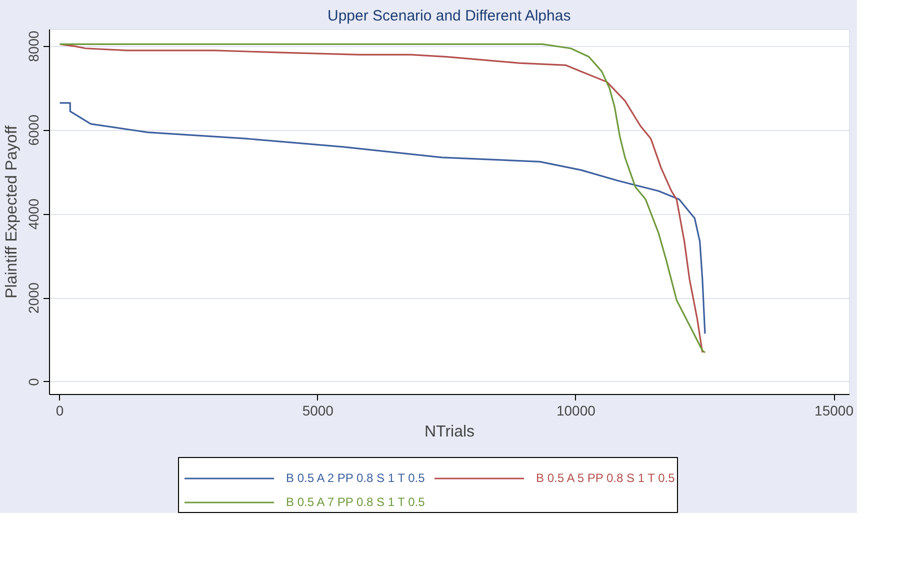 The image size is (923, 585). Describe the element at coordinates (449, 432) in the screenshot. I see `x-axis-title: NTrials` at that location.